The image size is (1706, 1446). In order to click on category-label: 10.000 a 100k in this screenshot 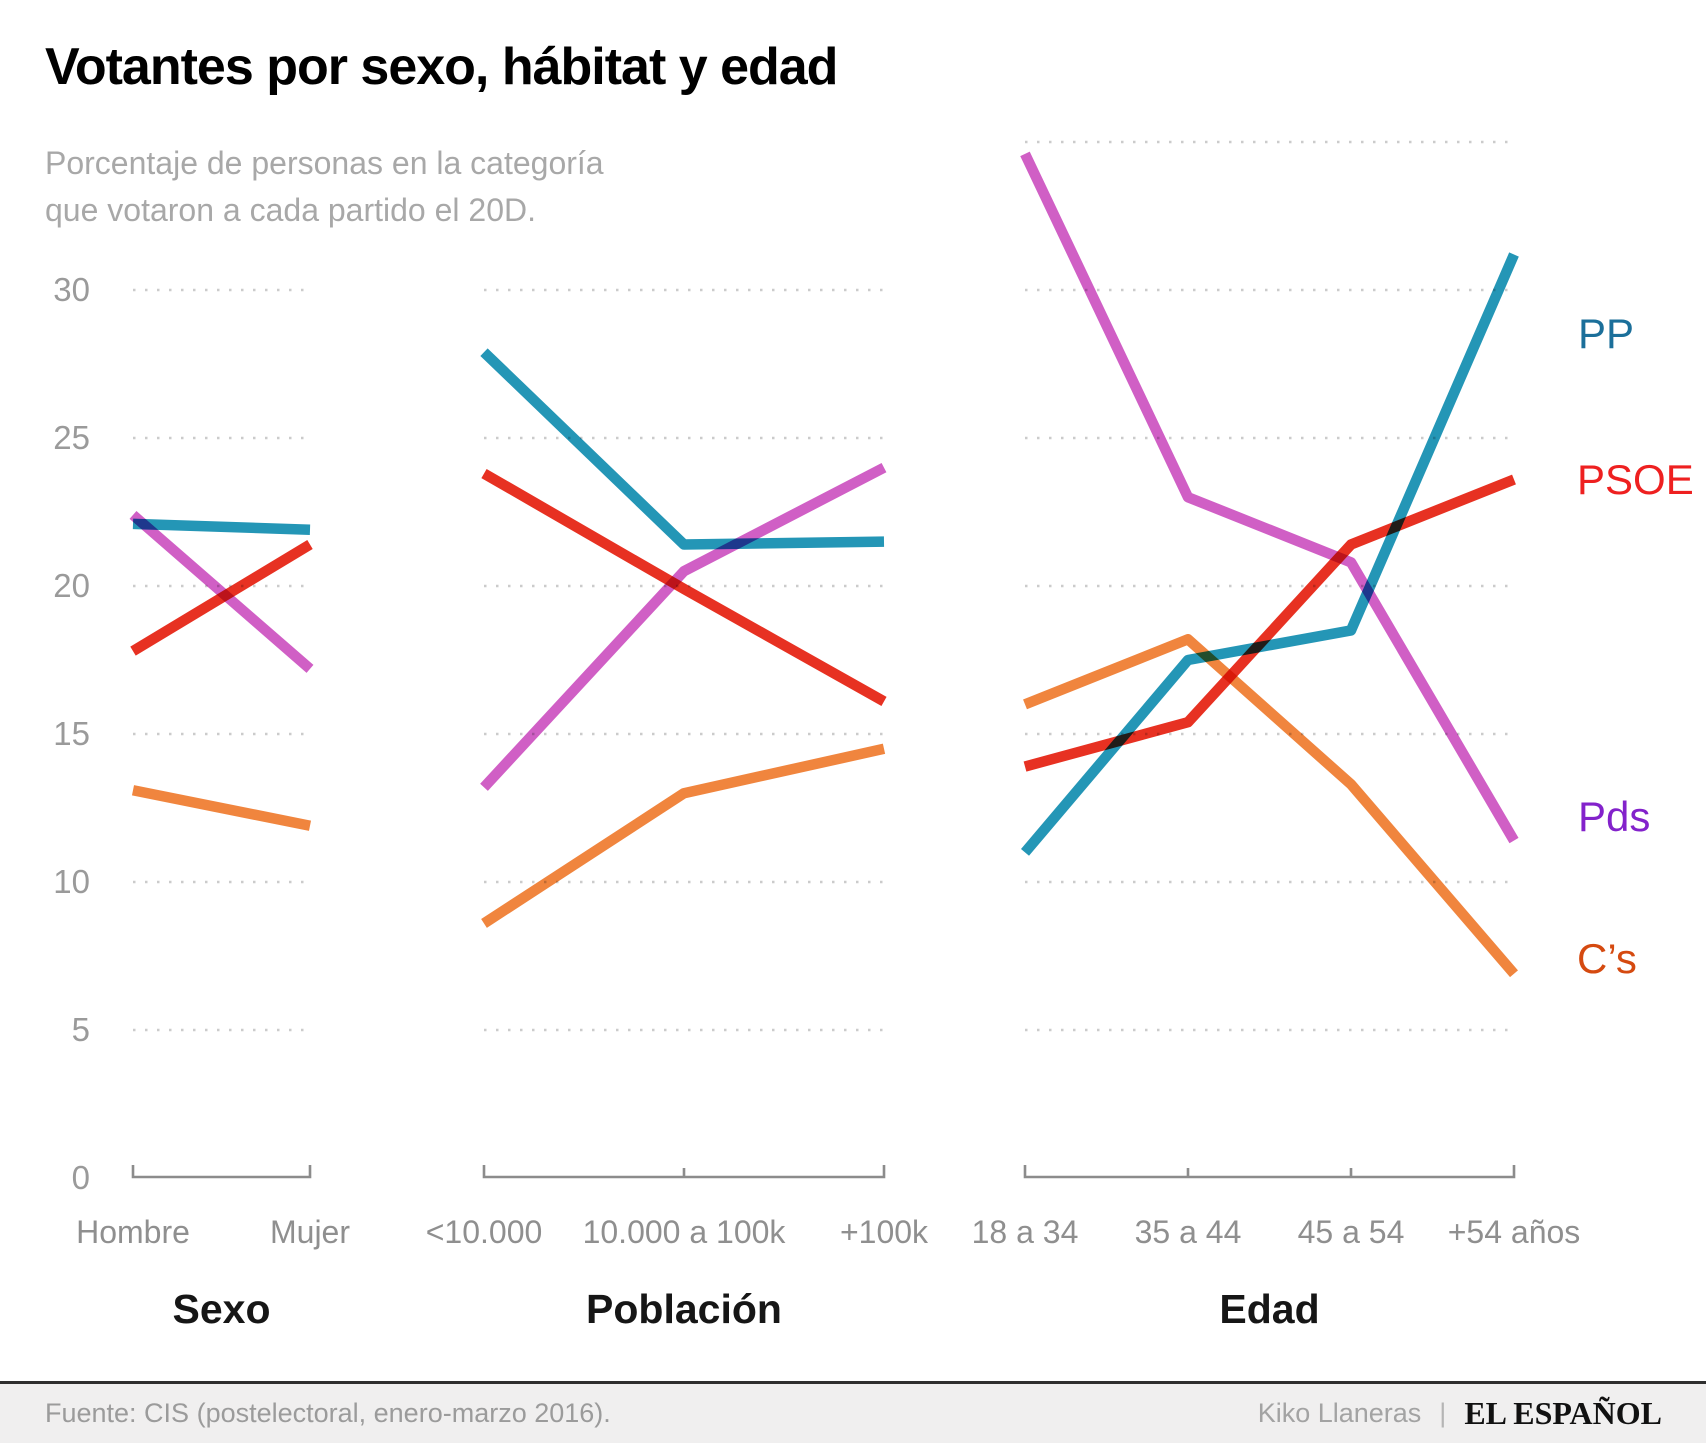, I will do `click(685, 1232)`.